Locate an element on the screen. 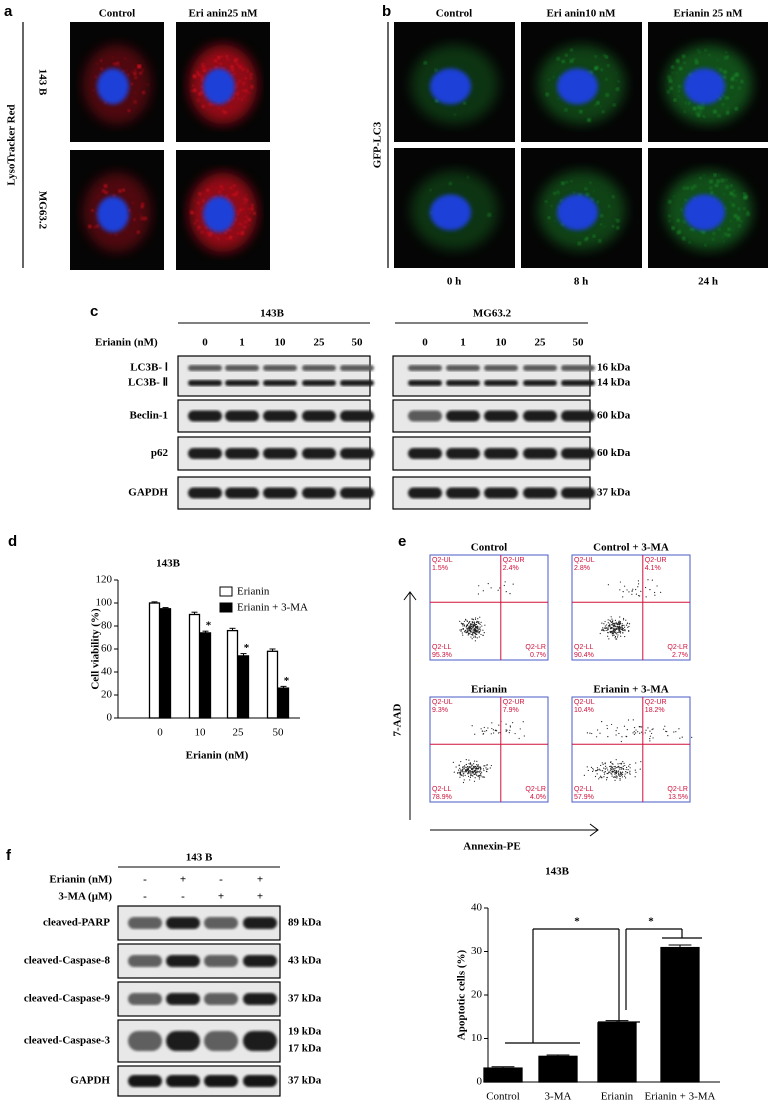 The height and width of the screenshot is (1107, 768). y-tick-label: 40 is located at coordinates (107, 672).